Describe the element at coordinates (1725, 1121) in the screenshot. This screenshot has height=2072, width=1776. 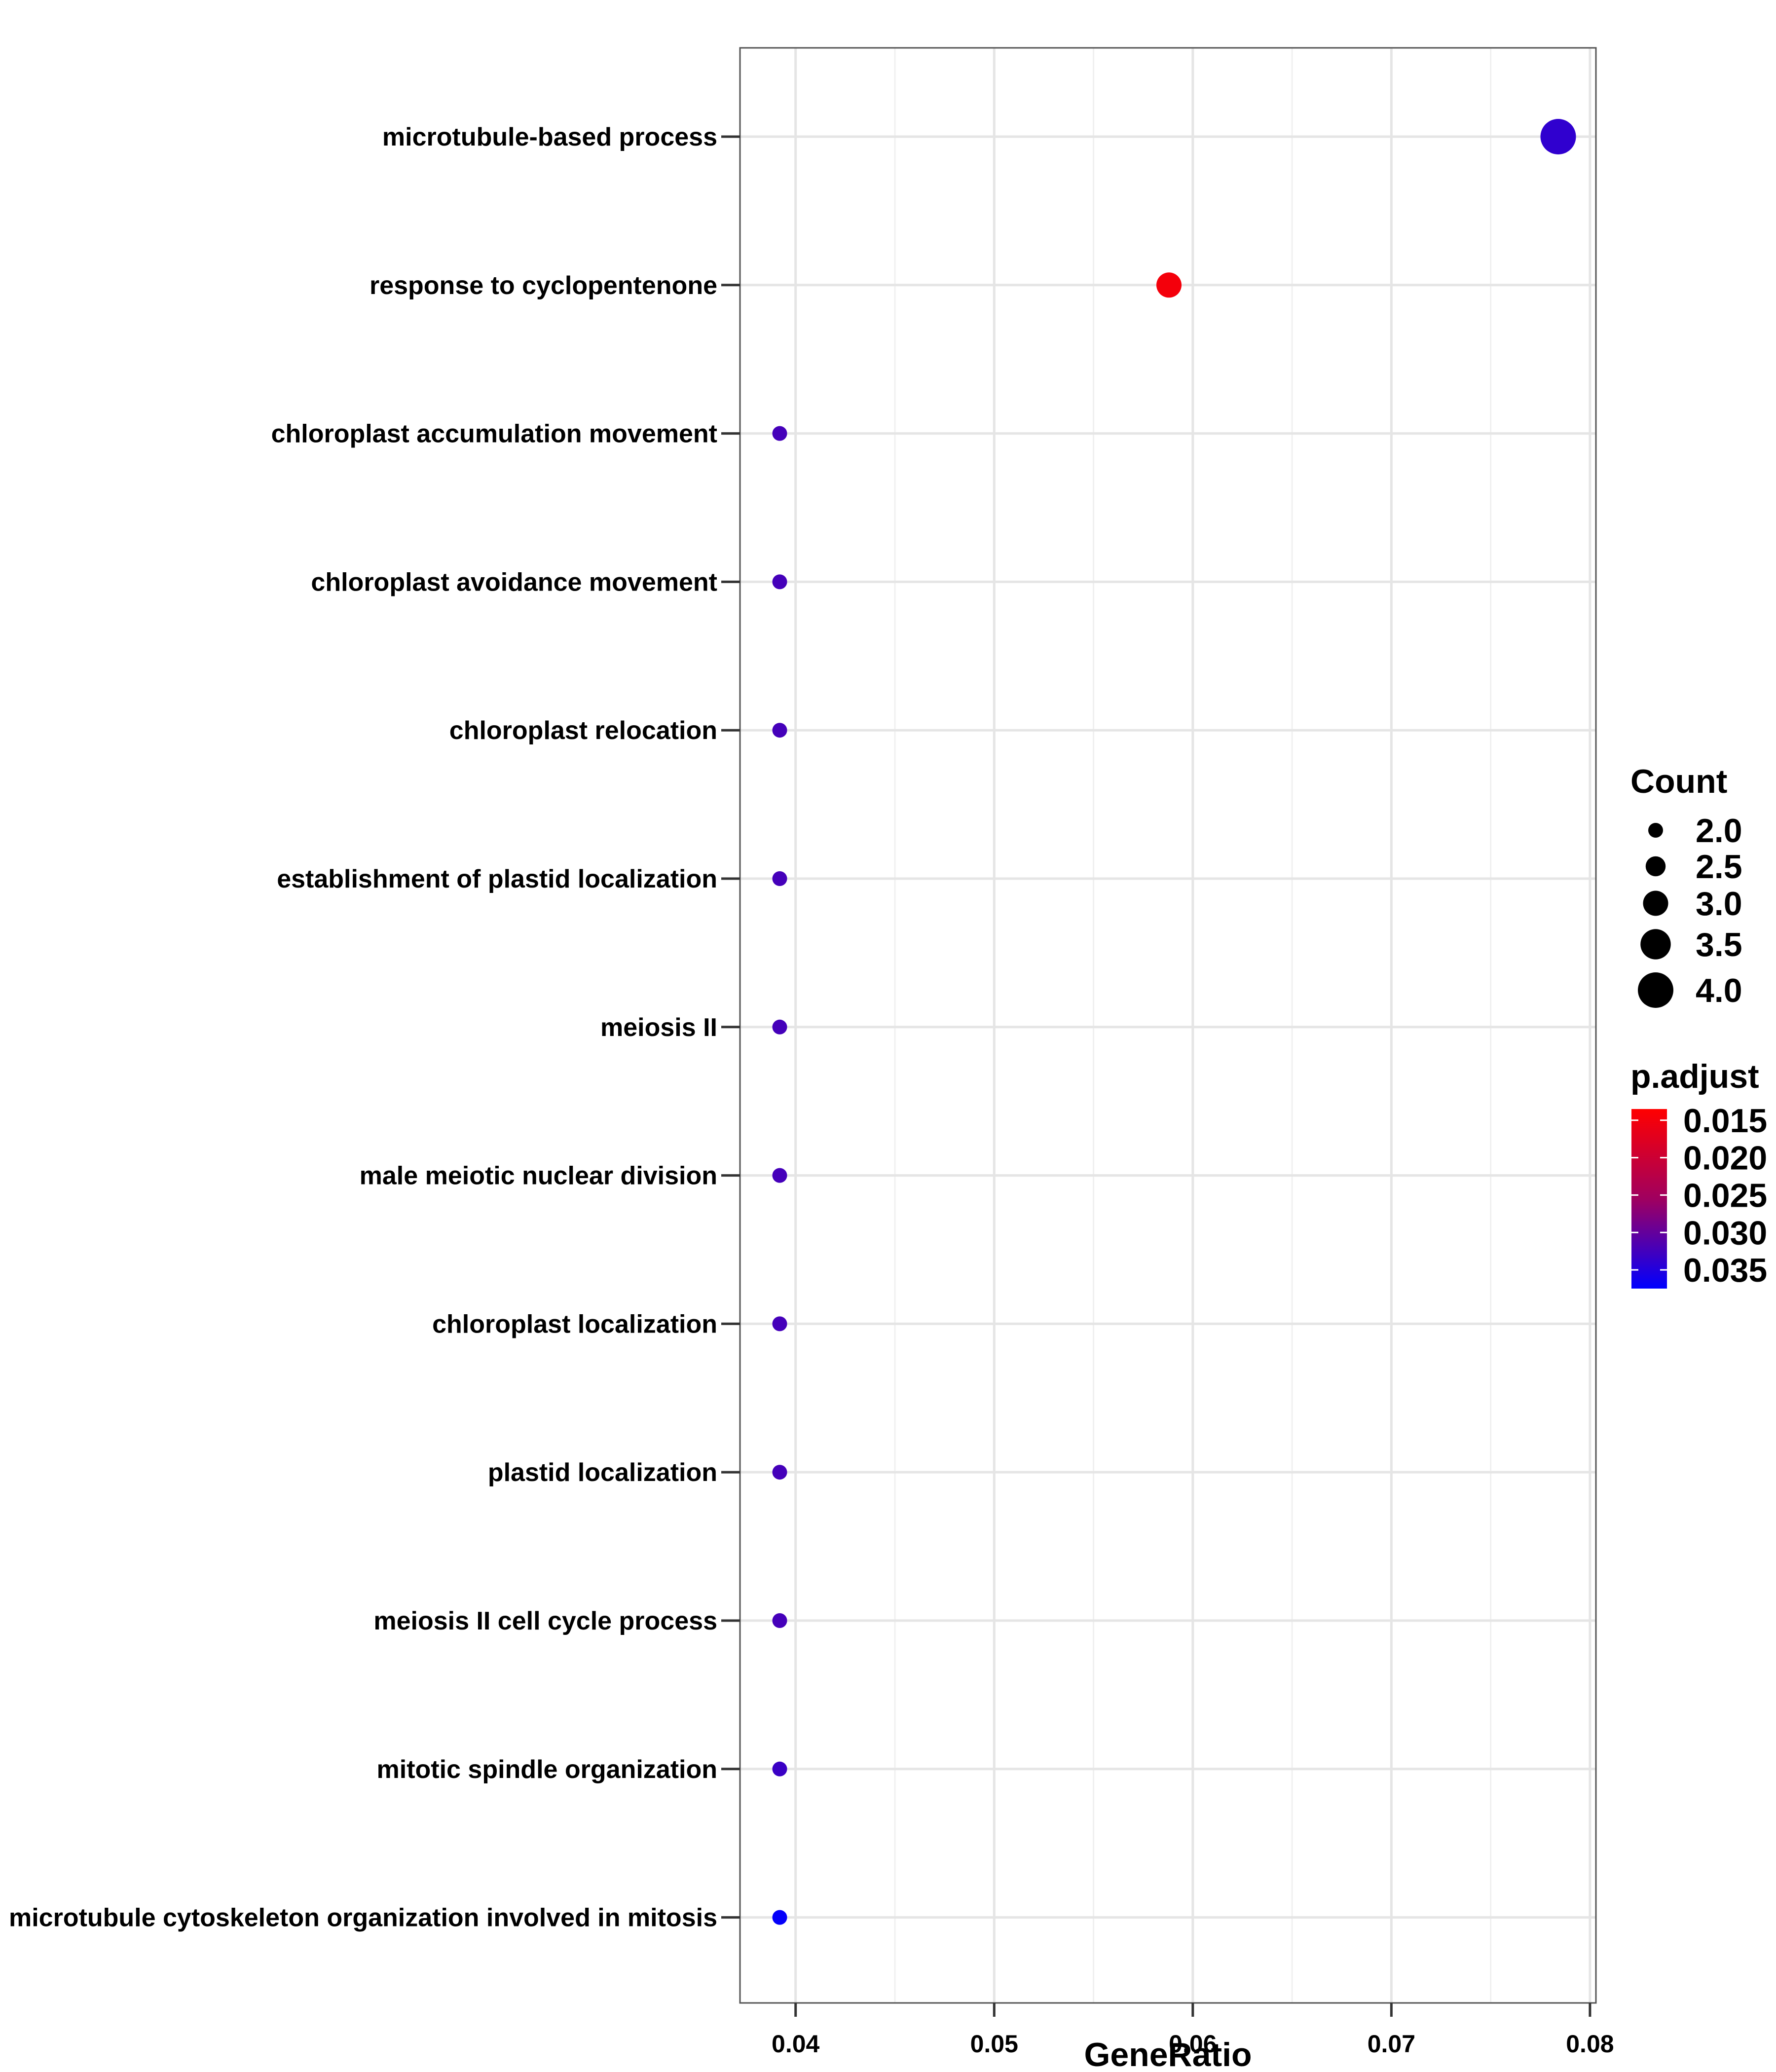
I see `p-adjust-legend-label: 0.015` at that location.